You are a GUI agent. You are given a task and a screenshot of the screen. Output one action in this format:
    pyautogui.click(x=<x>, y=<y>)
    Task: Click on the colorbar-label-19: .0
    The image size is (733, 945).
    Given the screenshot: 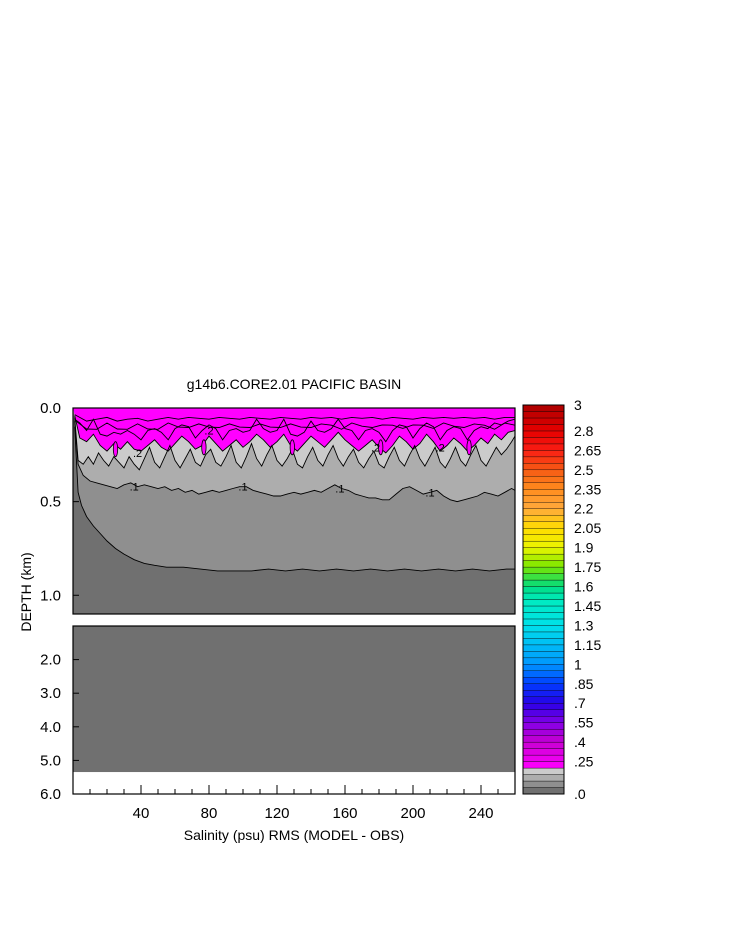 What is the action you would take?
    pyautogui.click(x=580, y=794)
    